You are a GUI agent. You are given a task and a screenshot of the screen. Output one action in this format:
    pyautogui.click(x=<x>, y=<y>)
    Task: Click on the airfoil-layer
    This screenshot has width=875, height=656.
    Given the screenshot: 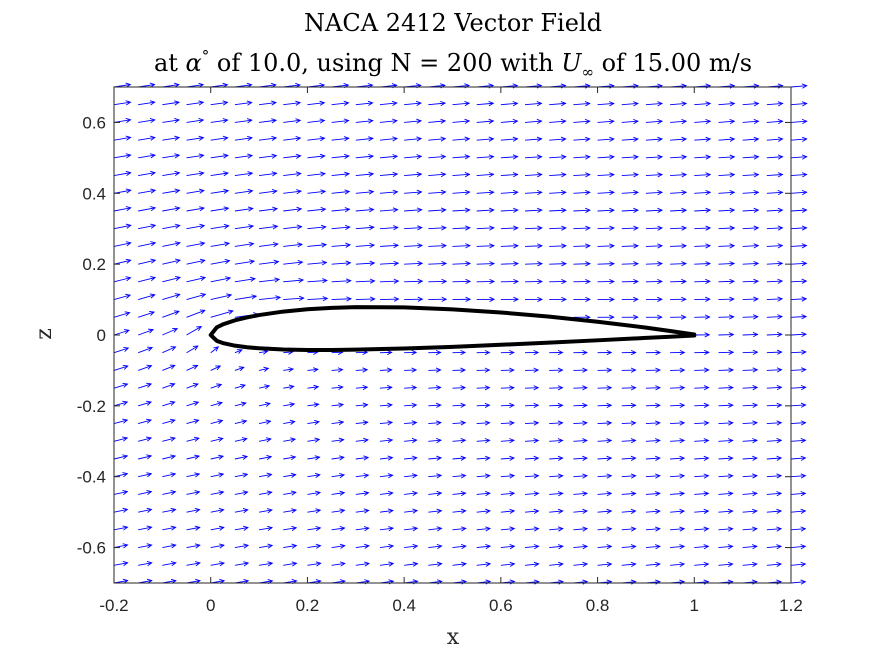 What is the action you would take?
    pyautogui.click(x=452, y=328)
    